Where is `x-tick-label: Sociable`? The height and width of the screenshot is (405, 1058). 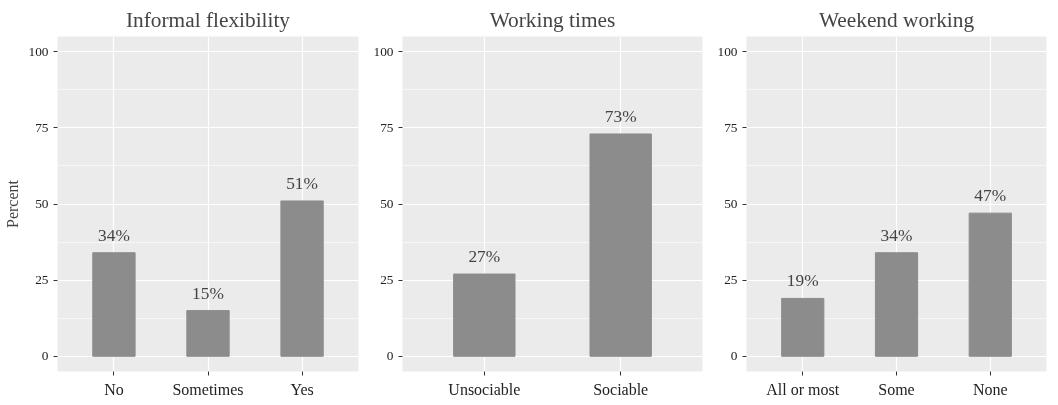
x-tick-label: Sociable is located at coordinates (621, 389).